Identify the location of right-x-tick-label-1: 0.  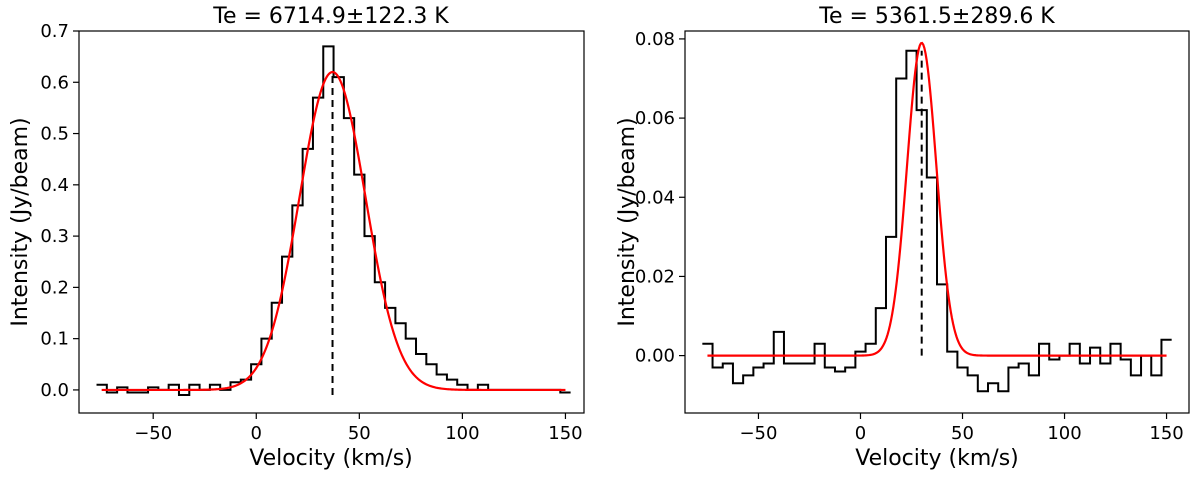
(860, 433).